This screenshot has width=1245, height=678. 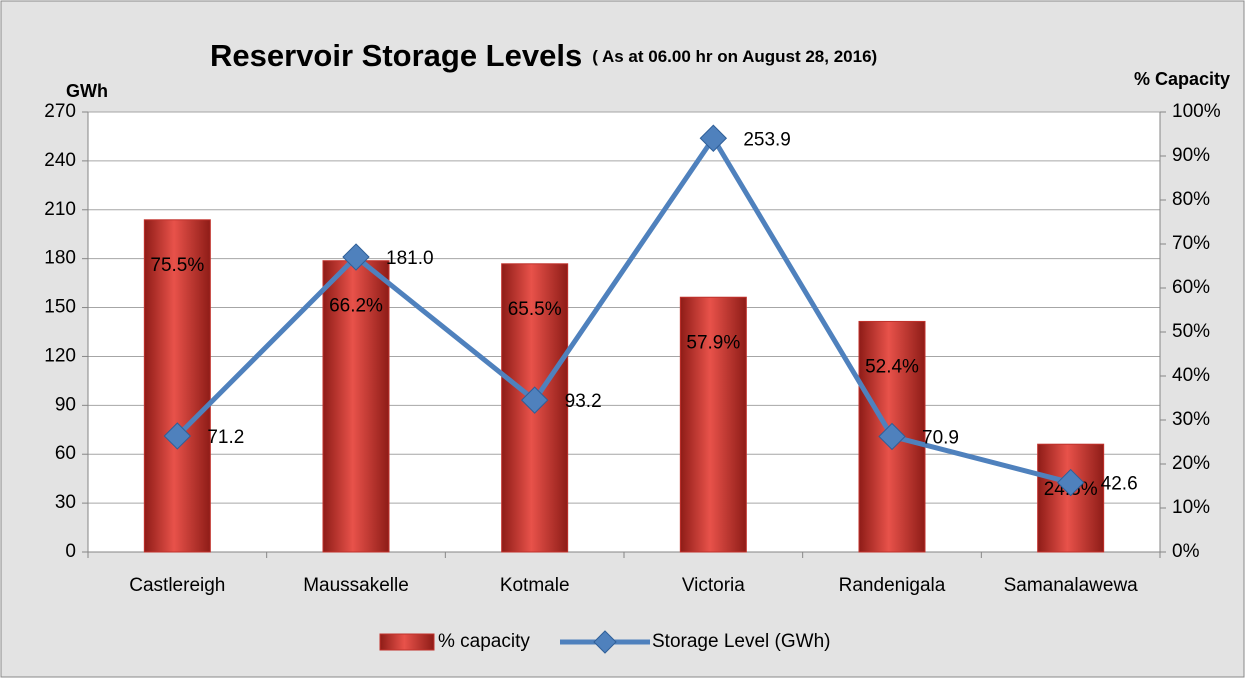 What do you see at coordinates (356, 306) in the screenshot?
I see `bar-value-label: 66.2%` at bounding box center [356, 306].